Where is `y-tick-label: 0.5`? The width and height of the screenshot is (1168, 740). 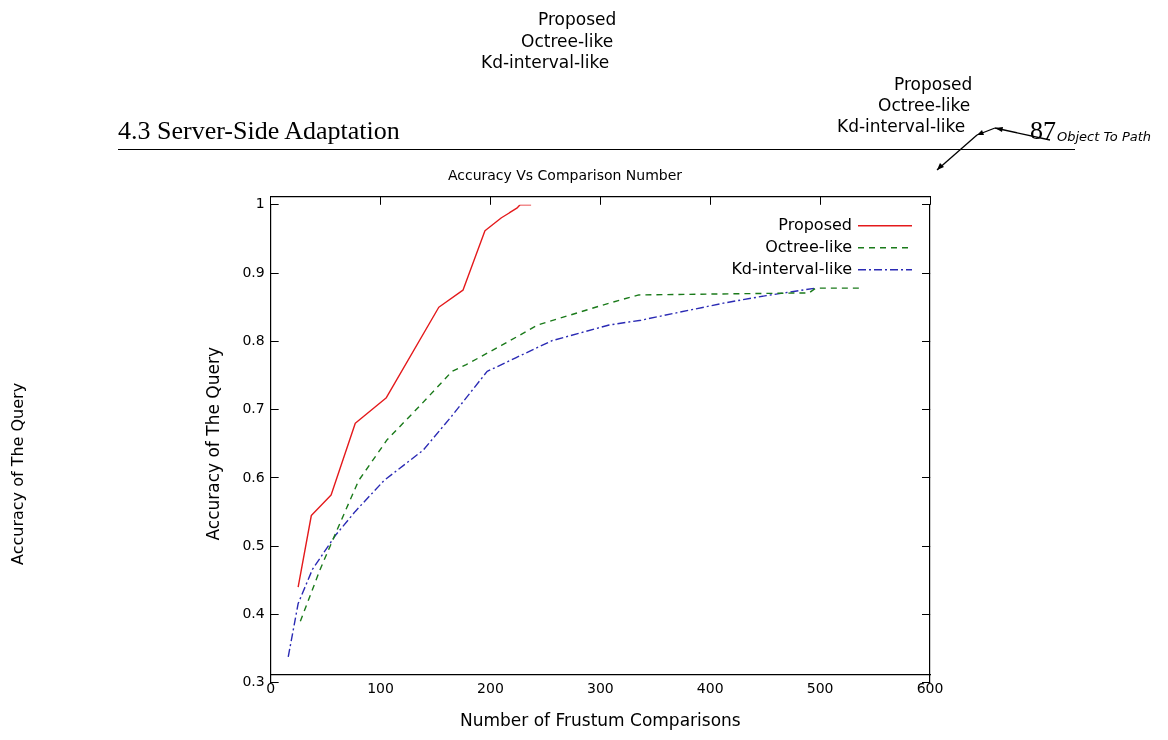
y-tick-label: 0.5 is located at coordinates (253, 544).